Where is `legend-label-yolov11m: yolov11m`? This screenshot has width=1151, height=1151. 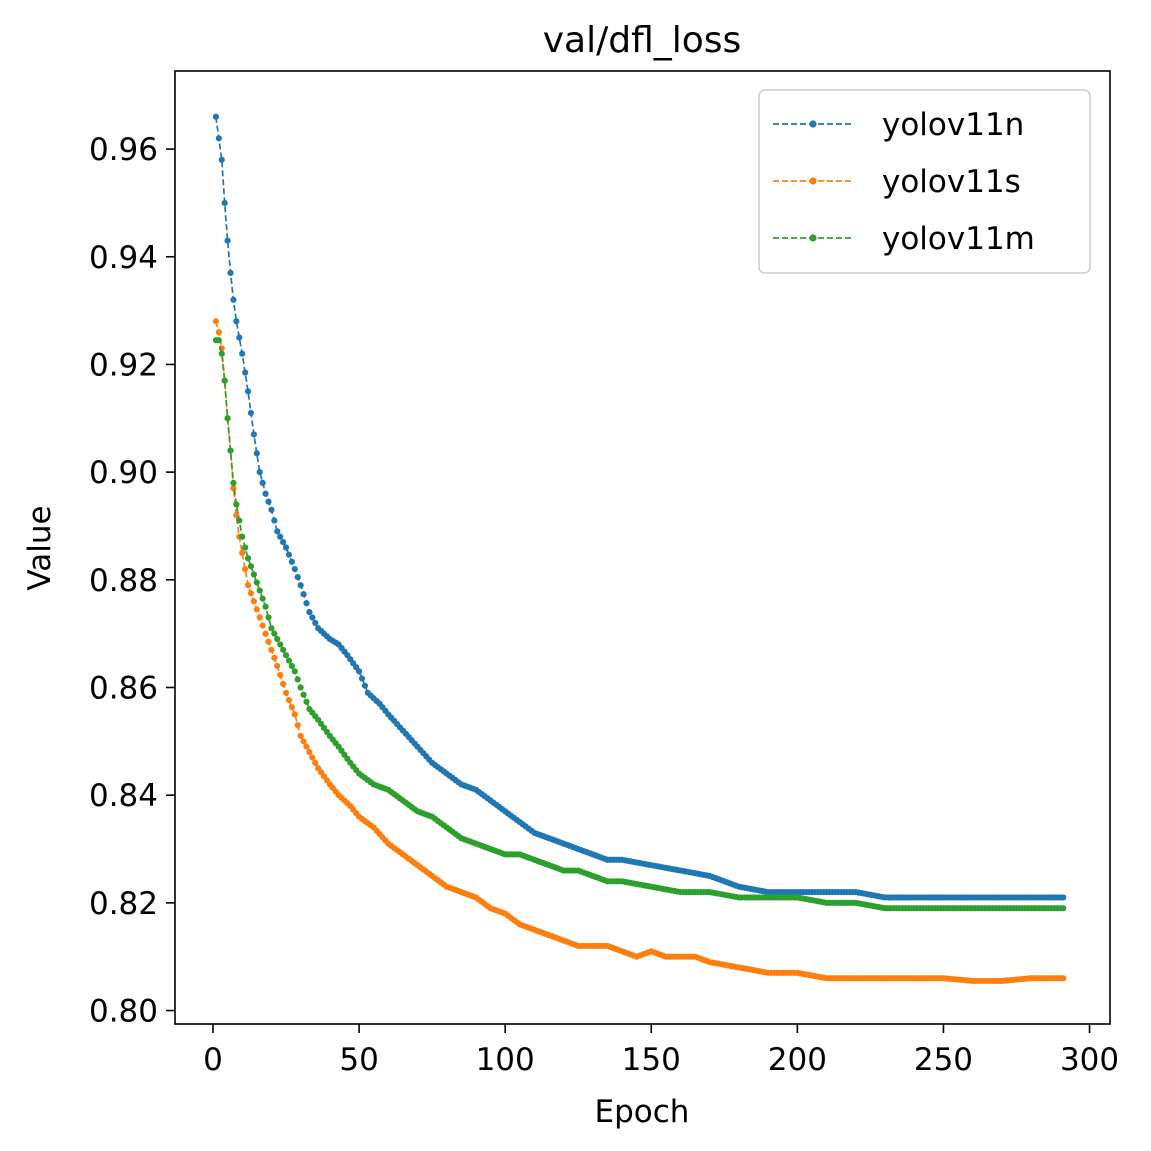
legend-label-yolov11m: yolov11m is located at coordinates (958, 239).